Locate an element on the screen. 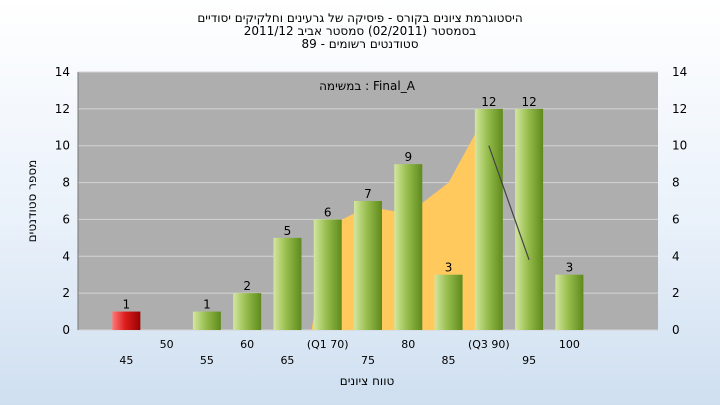 This screenshot has height=405, width=720. y-tick-label-left: 14 is located at coordinates (62, 72).